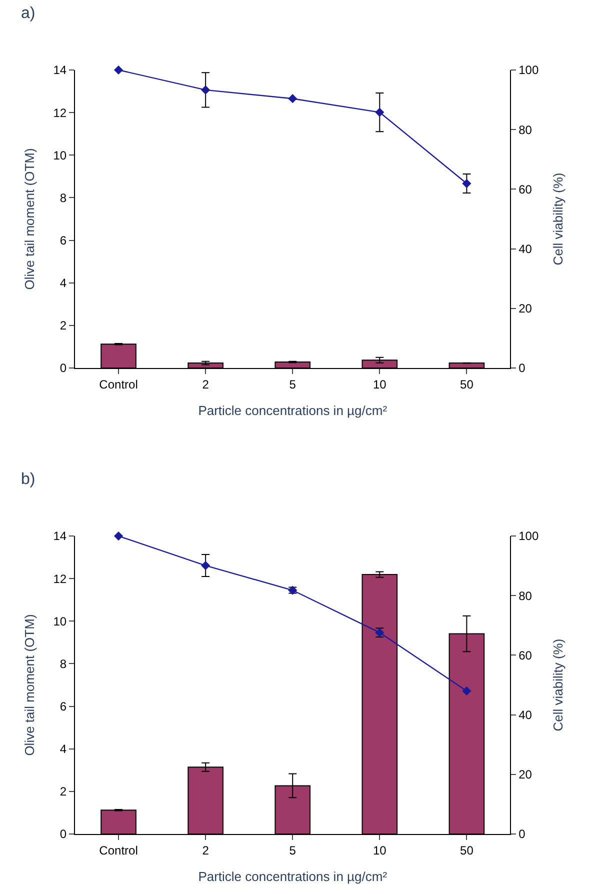 The height and width of the screenshot is (894, 608). I want to click on chart-title: a), so click(28, 13).